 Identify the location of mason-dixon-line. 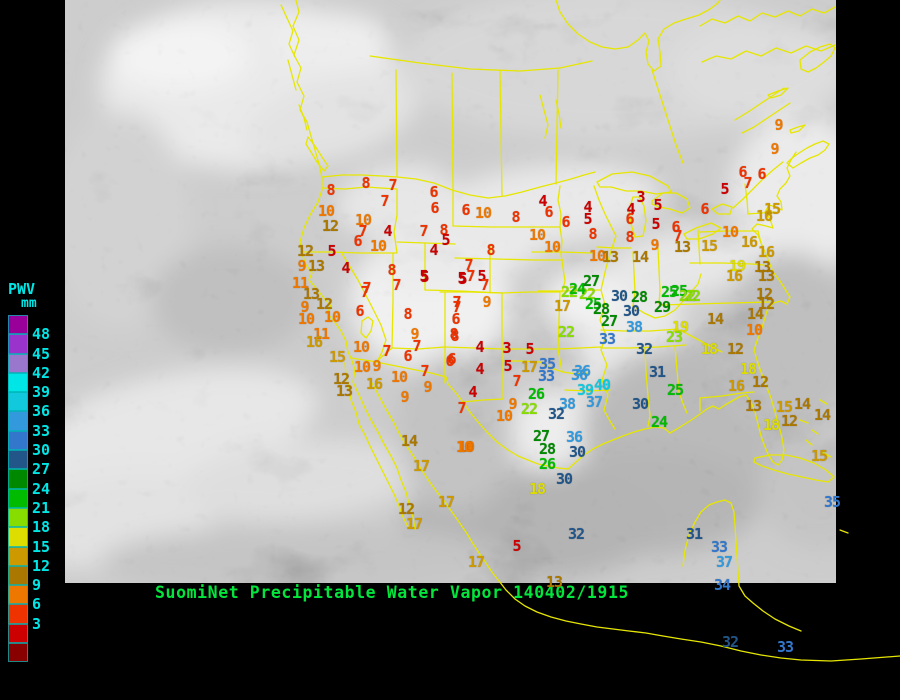
(727, 264).